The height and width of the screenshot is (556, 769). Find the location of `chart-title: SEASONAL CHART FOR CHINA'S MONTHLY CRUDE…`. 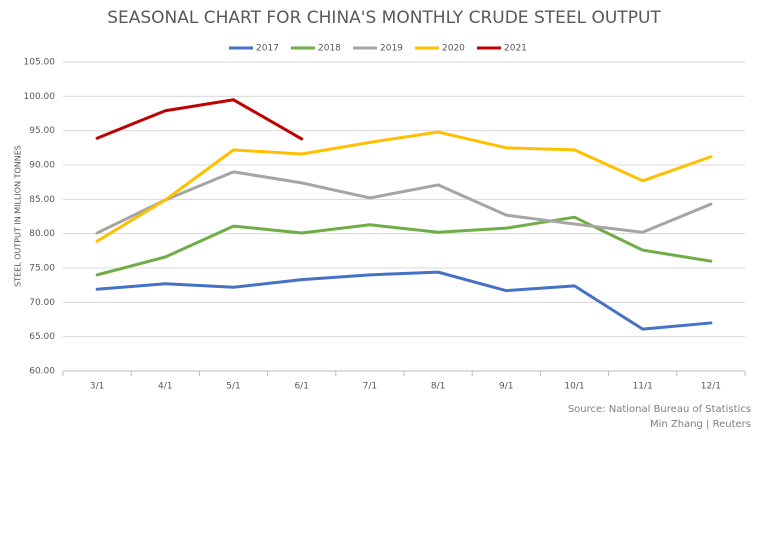

chart-title: SEASONAL CHART FOR CHINA'S MONTHLY CRUDE… is located at coordinates (384, 18).